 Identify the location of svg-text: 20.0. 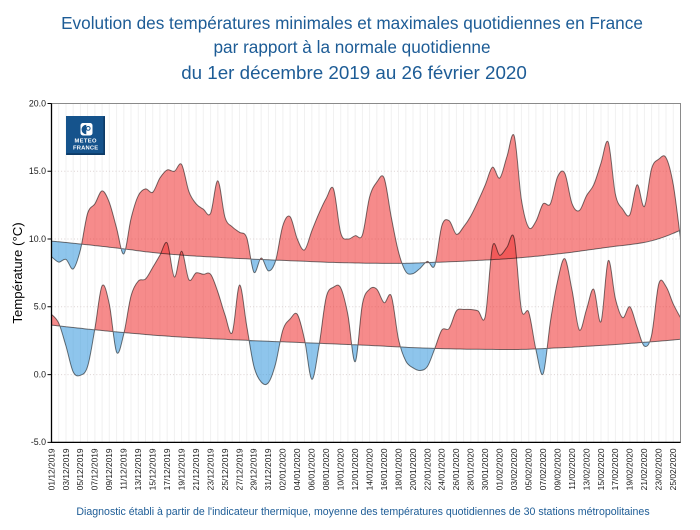
(37, 103).